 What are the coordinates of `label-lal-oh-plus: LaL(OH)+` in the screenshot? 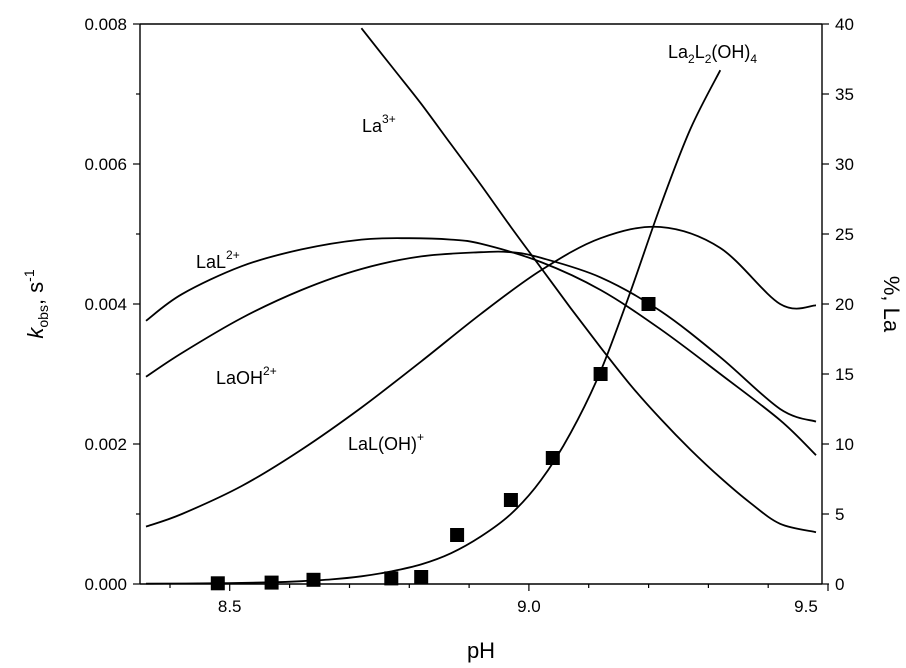 It's located at (386, 442).